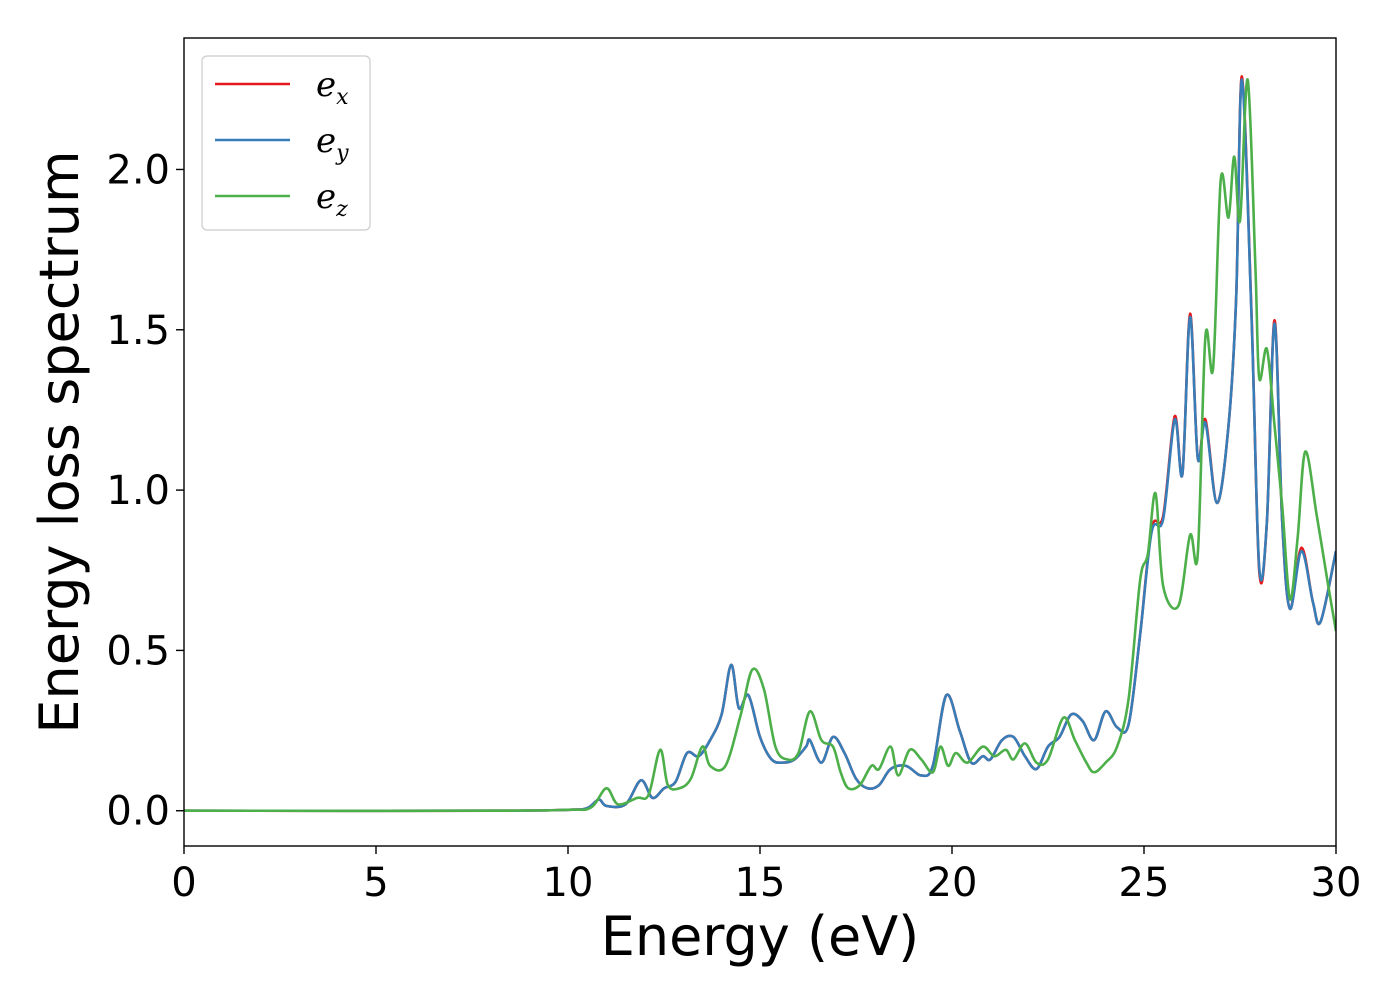 The image size is (1400, 1000). I want to click on x-axis-ticks: 0 5 10 15 20 25 30, so click(766, 876).